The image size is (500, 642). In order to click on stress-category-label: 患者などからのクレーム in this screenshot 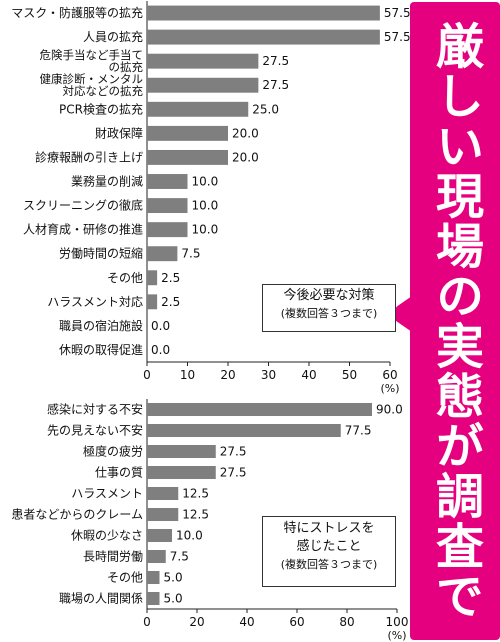, I will do `click(77, 515)`.